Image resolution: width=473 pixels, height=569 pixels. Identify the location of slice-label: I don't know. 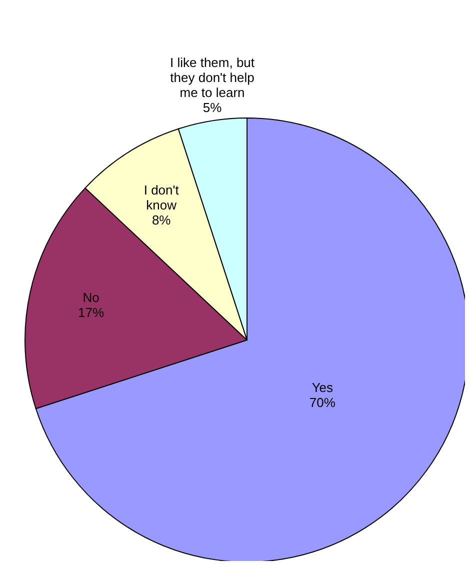
(162, 197).